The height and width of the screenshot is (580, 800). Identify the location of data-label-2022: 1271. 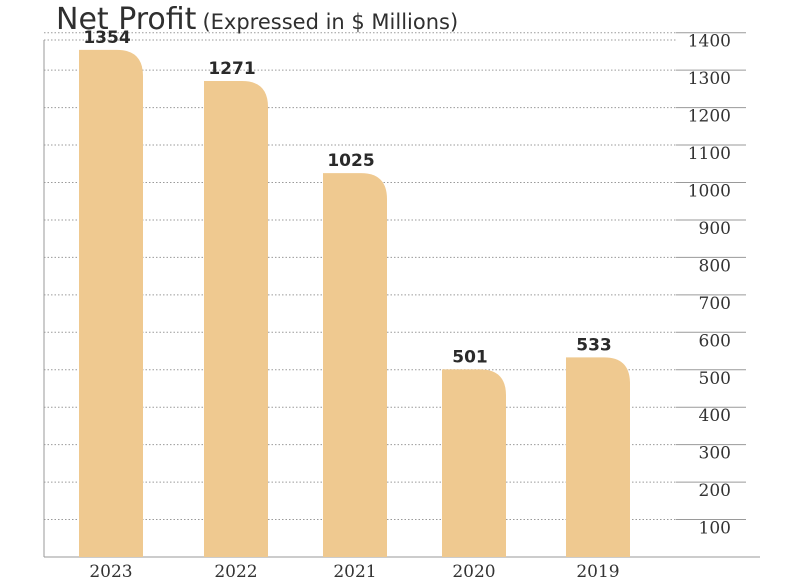
(231, 69).